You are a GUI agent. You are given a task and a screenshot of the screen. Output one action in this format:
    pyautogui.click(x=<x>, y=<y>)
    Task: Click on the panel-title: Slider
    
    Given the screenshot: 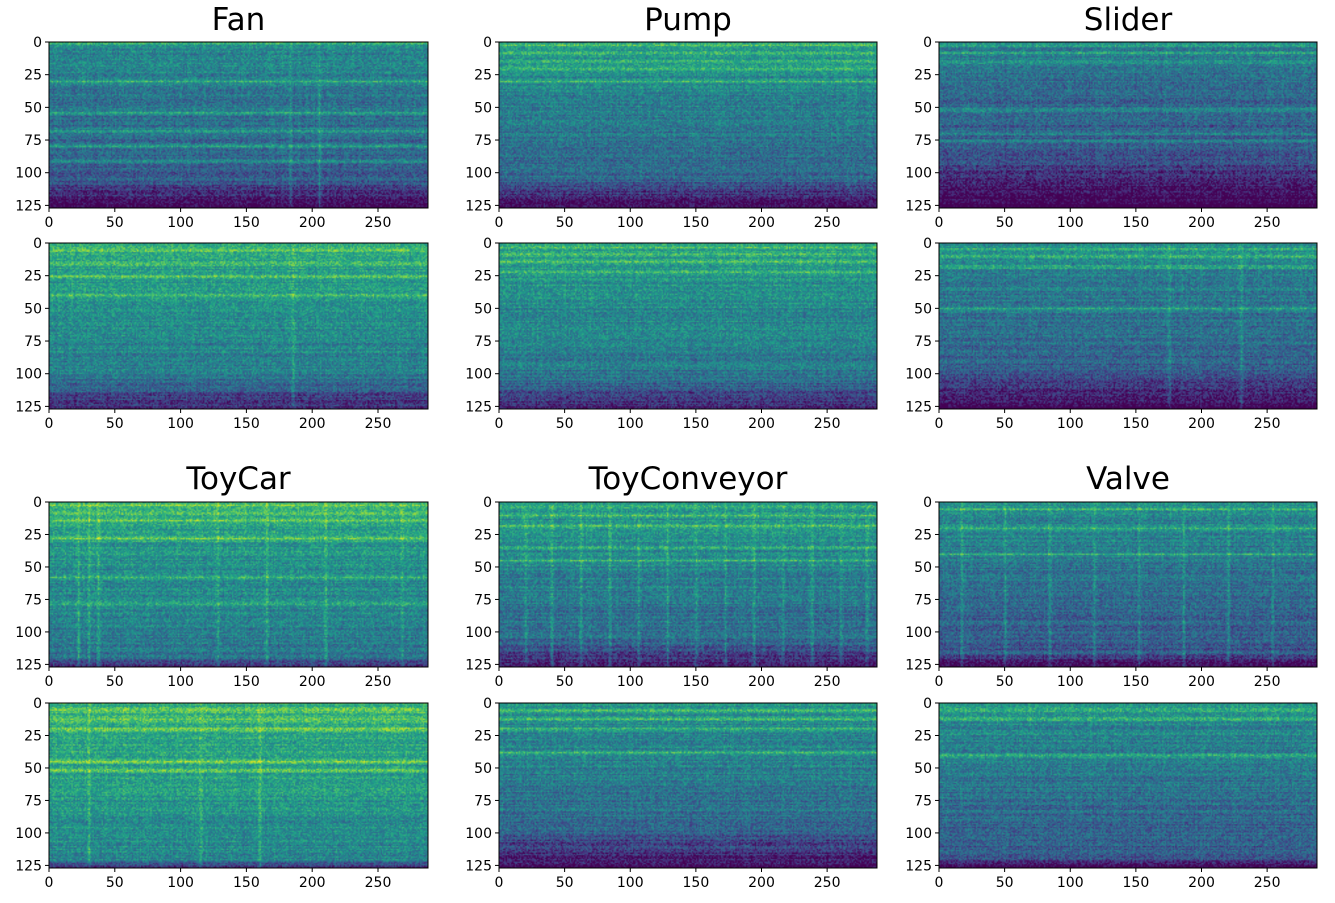 What is the action you would take?
    pyautogui.click(x=1128, y=20)
    